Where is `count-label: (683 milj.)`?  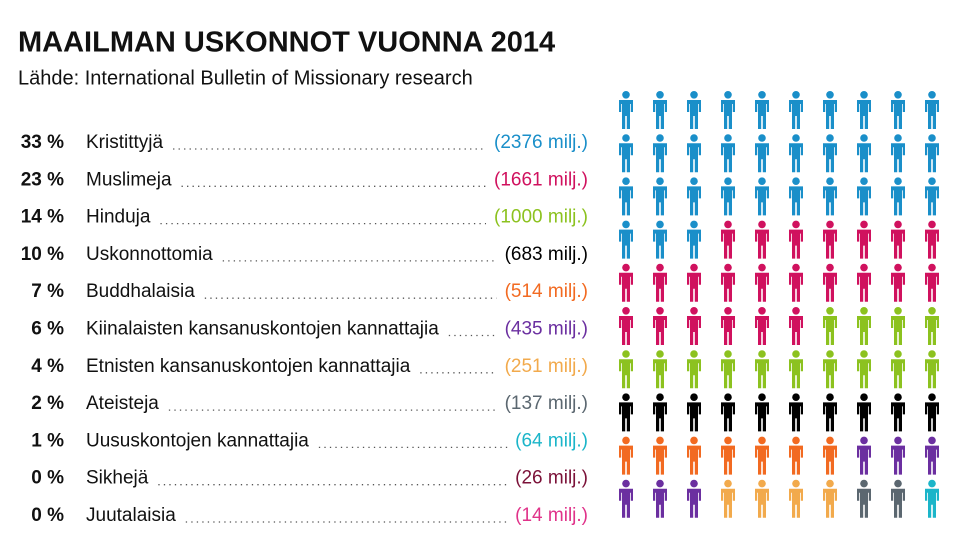
count-label: (683 milj.) is located at coordinates (546, 254).